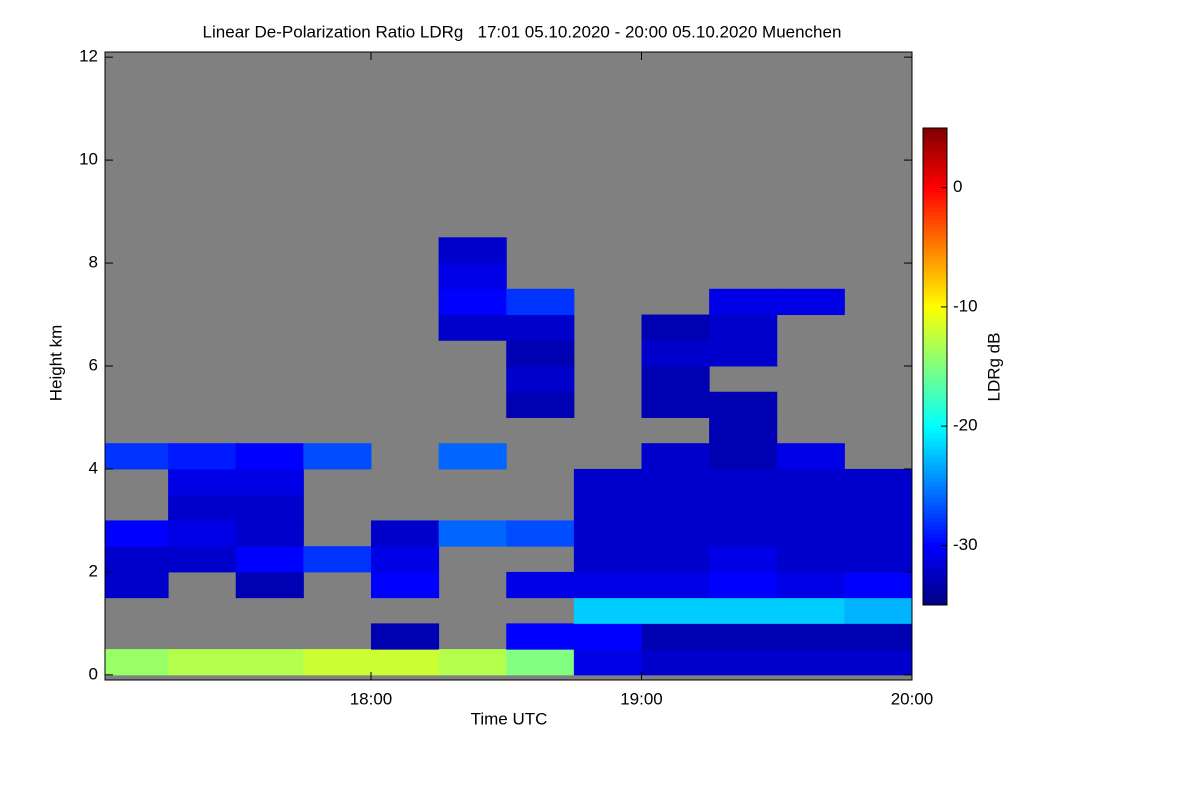 This screenshot has height=800, width=1200. Describe the element at coordinates (93, 262) in the screenshot. I see `y-tick-label: 8` at that location.